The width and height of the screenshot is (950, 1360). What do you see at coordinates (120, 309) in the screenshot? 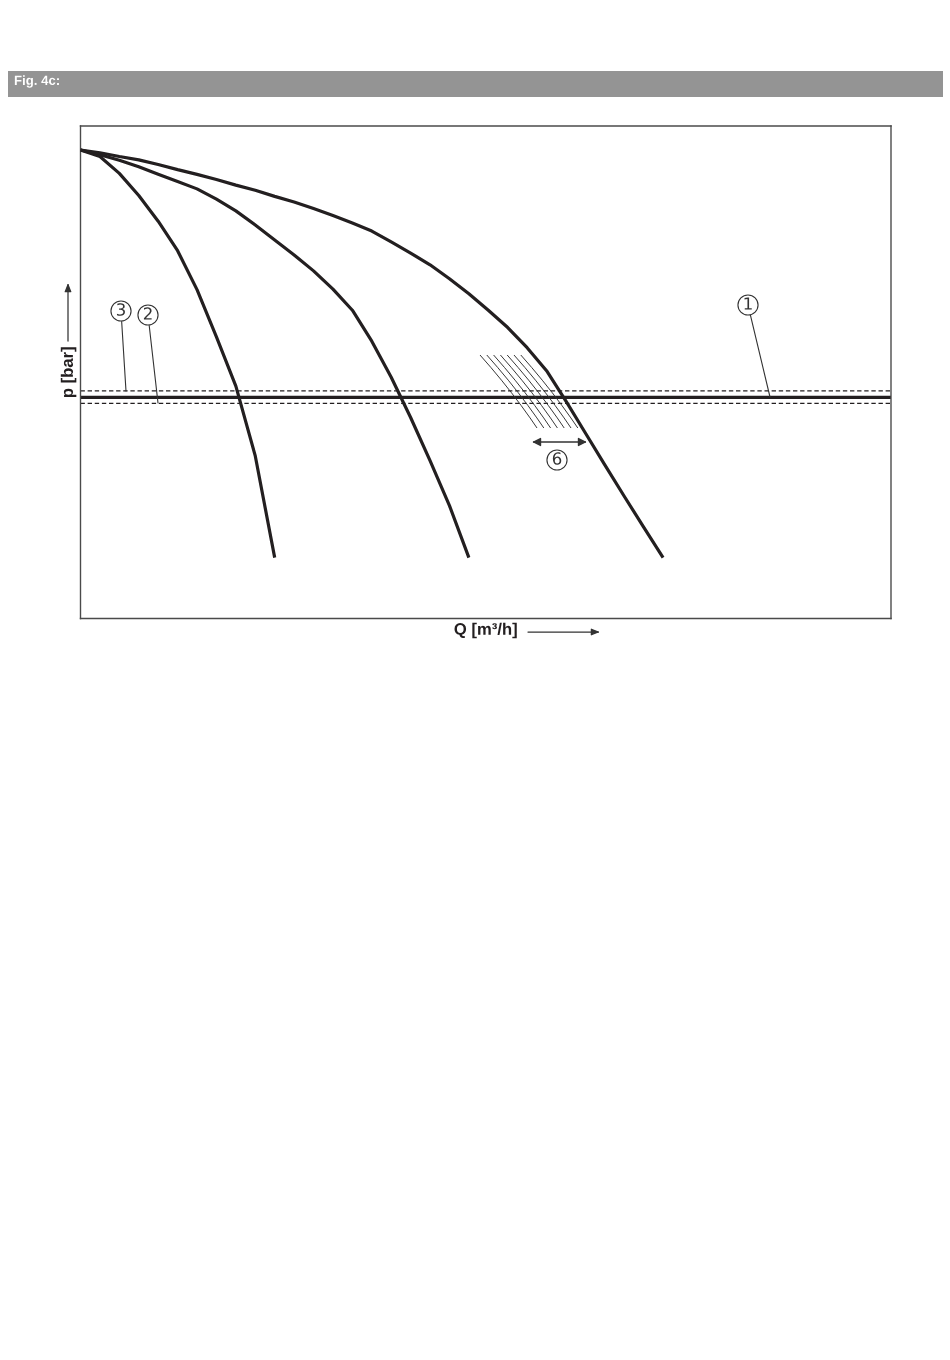
I see `annotation: 3` at bounding box center [120, 309].